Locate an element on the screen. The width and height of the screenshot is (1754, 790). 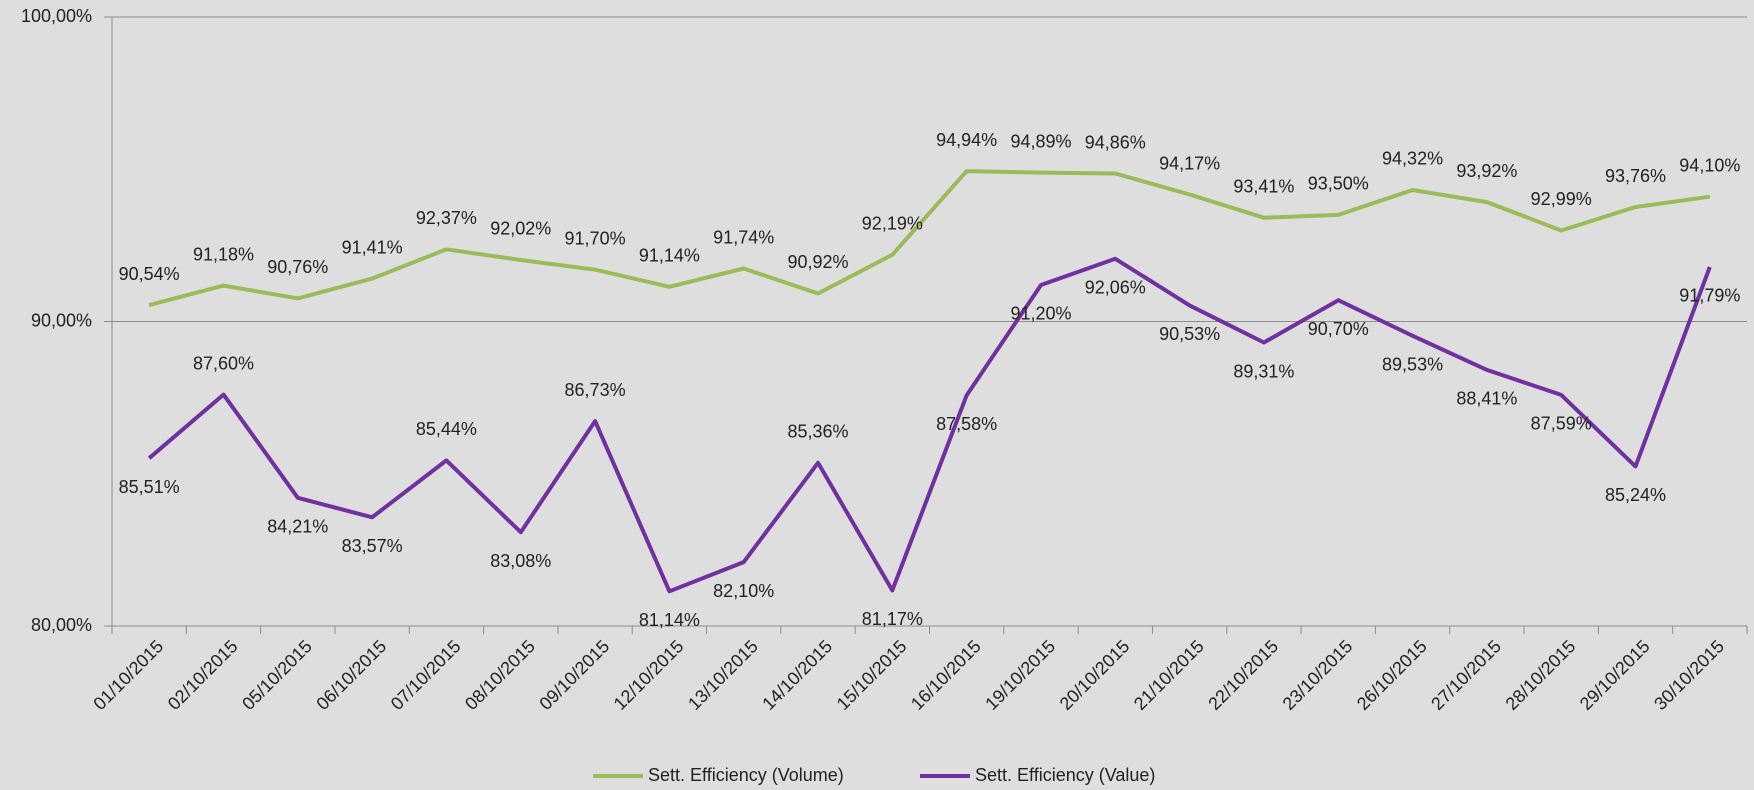
y-tick-label: 100,00% is located at coordinates (56, 16).